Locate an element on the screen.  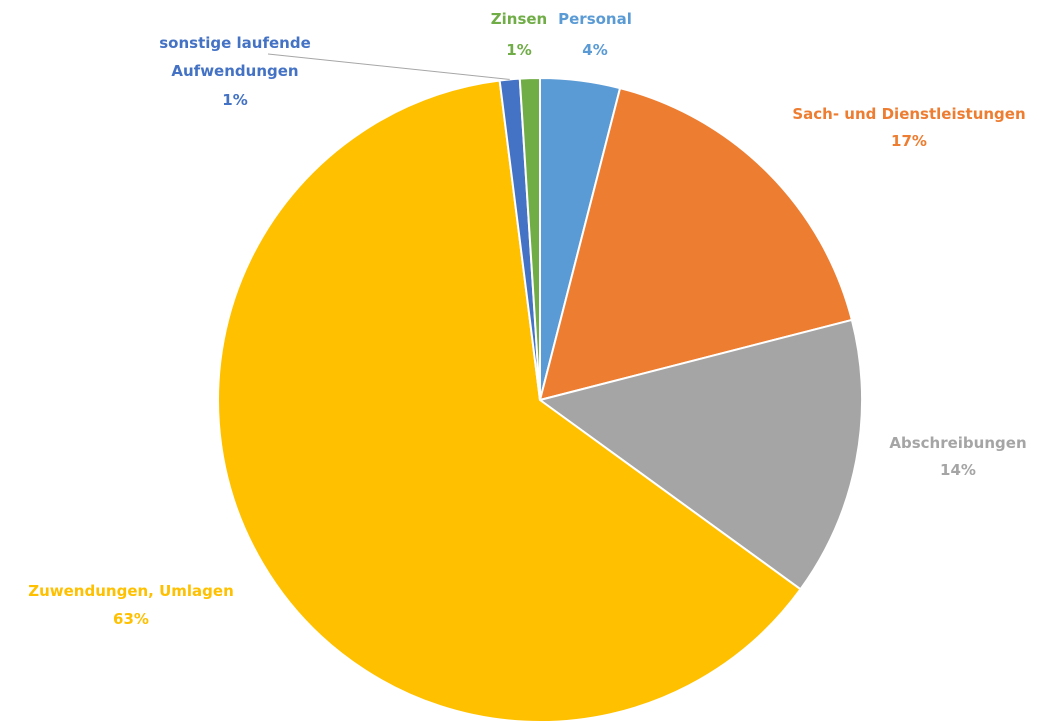
label-sach-value: 17% is located at coordinates (909, 141).